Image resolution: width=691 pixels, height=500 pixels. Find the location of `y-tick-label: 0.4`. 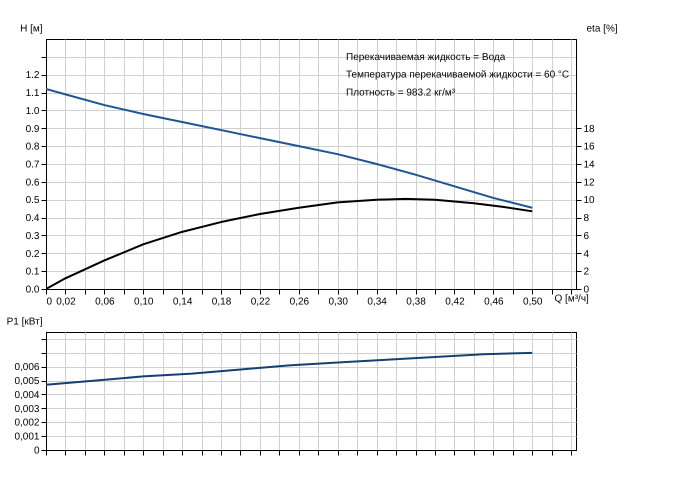

y-tick-label: 0.4 is located at coordinates (33, 218).